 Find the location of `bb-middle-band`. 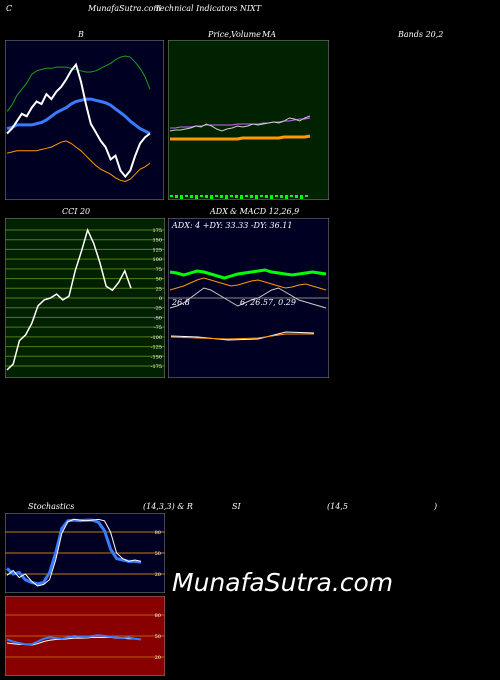

bb-middle-band is located at coordinates (78, 116).